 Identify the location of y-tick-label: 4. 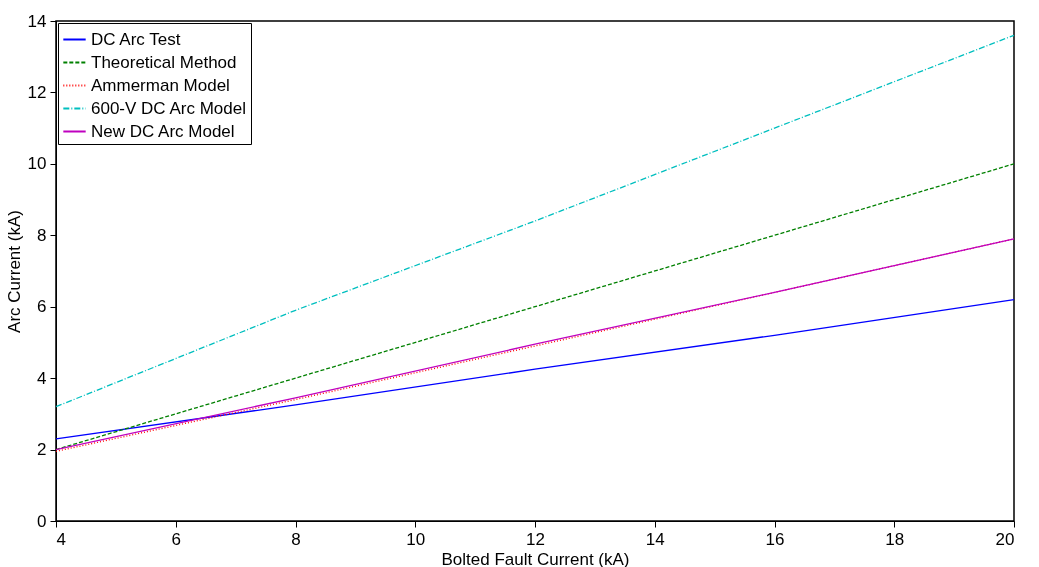
(42, 378).